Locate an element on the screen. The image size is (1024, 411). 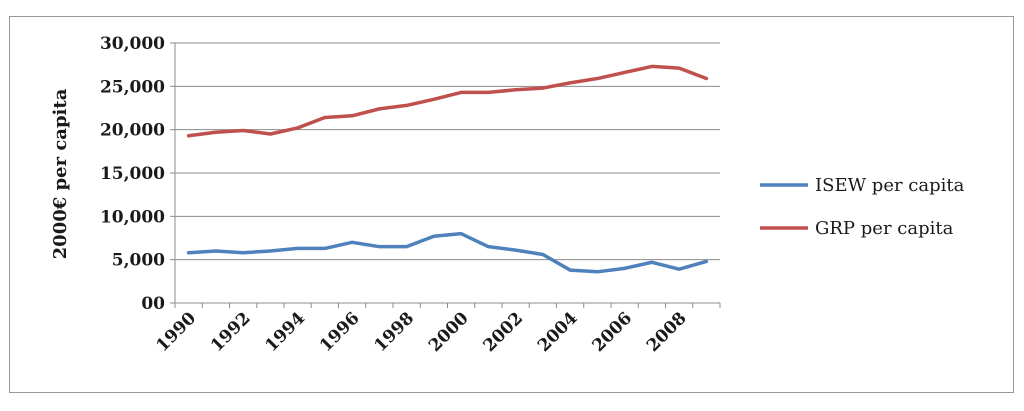
x-tick-label: 1990 is located at coordinates (177, 332).